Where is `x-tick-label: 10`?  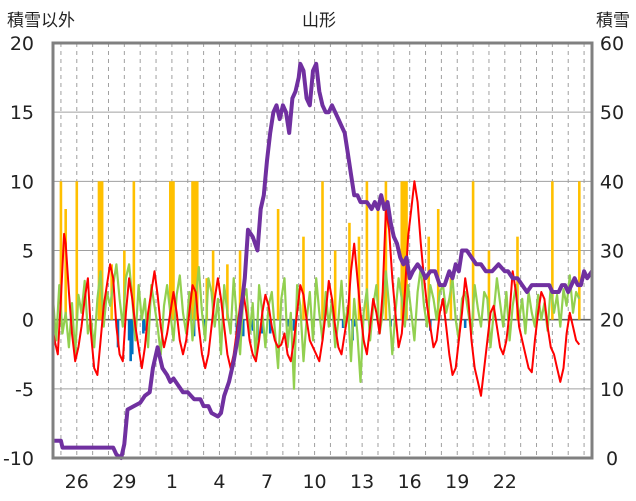
x-tick-label: 10 is located at coordinates (314, 482).